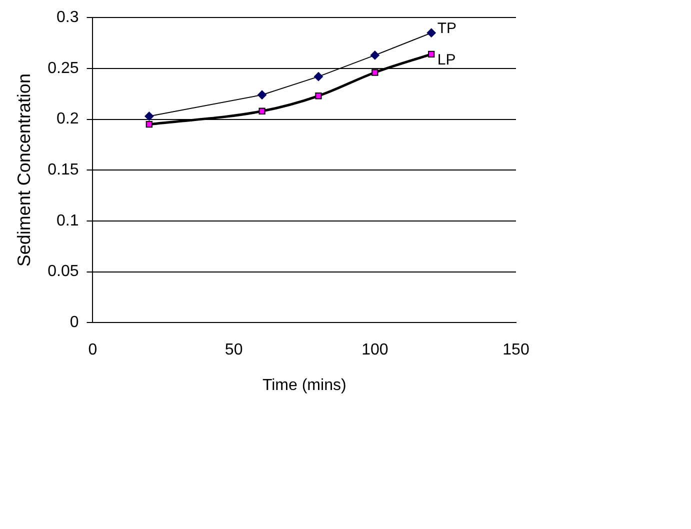 This screenshot has width=691, height=529. What do you see at coordinates (447, 28) in the screenshot?
I see `series-label: TP` at bounding box center [447, 28].